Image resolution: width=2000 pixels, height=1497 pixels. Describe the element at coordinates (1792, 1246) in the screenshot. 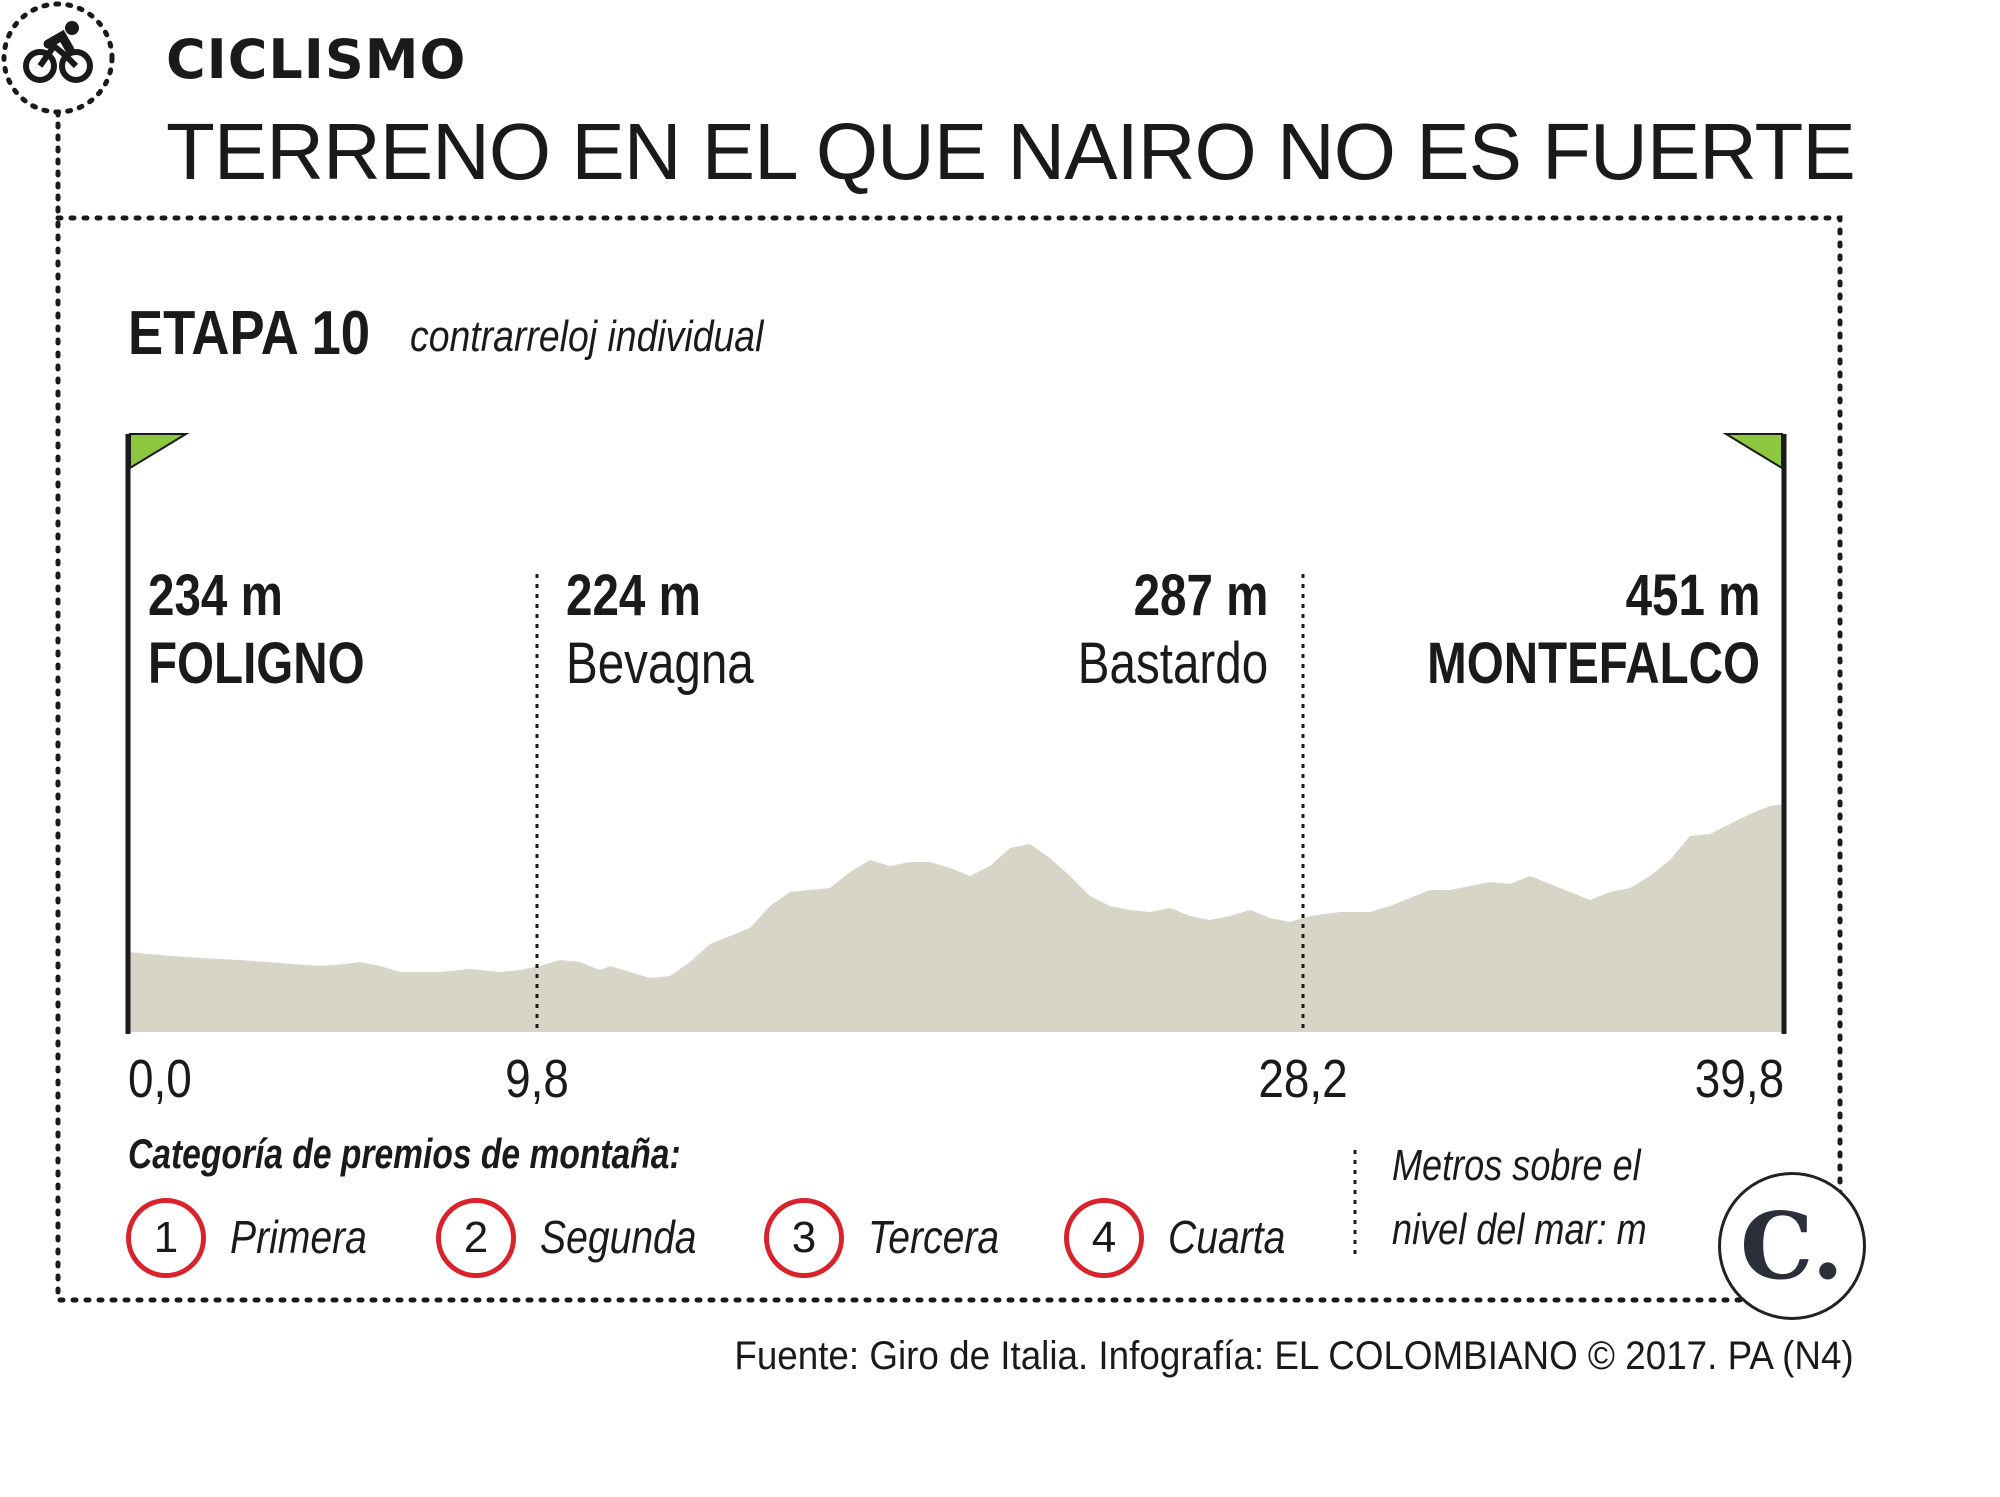

I see `el-colombiano-logo: C.` at that location.